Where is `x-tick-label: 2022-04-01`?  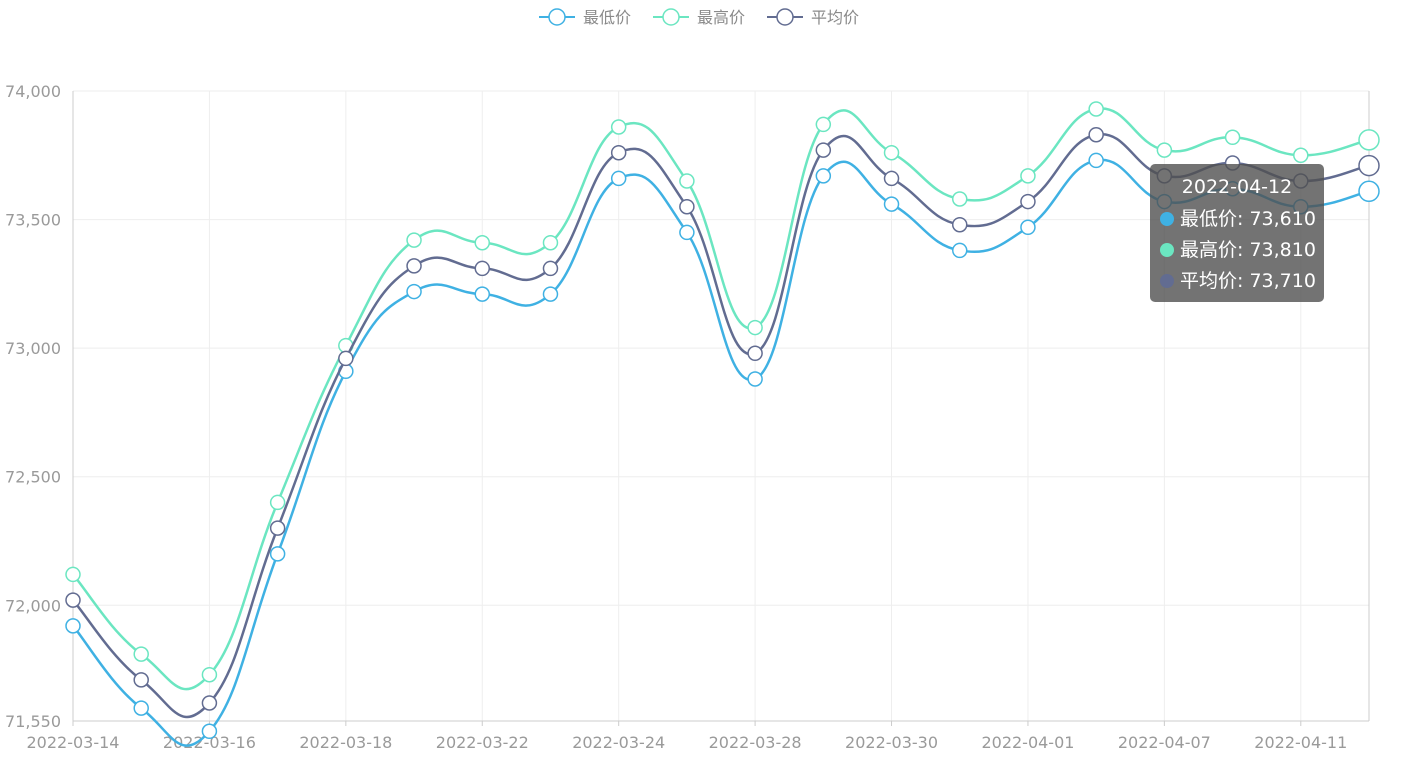
x-tick-label: 2022-04-01 is located at coordinates (1027, 742).